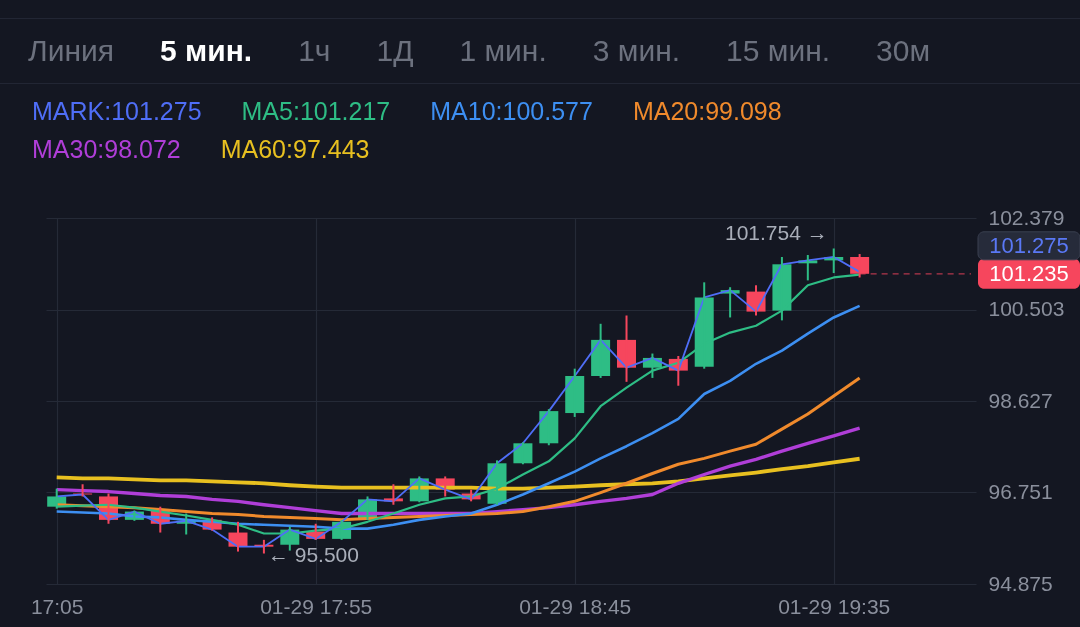  I want to click on text: 1Д, so click(395, 51).